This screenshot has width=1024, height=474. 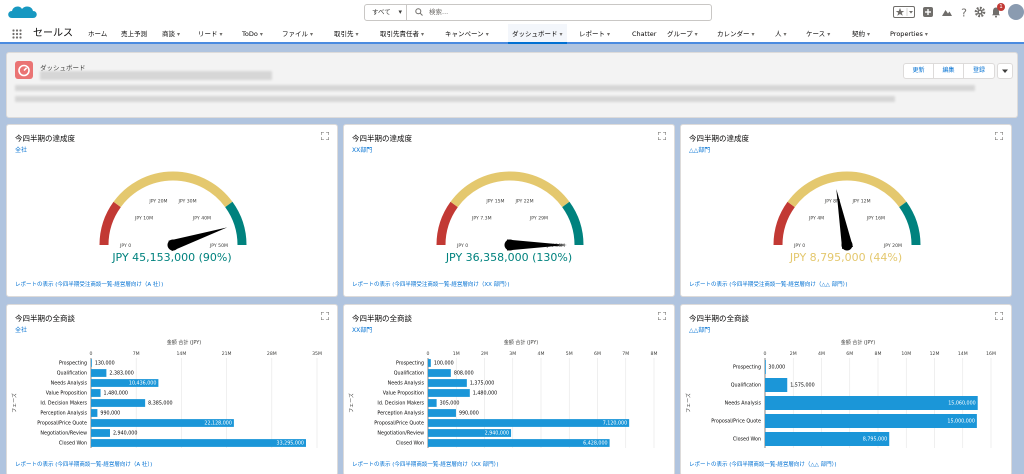 What do you see at coordinates (425, 465) in the screenshot?
I see `view-report-link: レポートの表示 (今四半期商談一覧-経営層向け（XX 部門）)` at bounding box center [425, 465].